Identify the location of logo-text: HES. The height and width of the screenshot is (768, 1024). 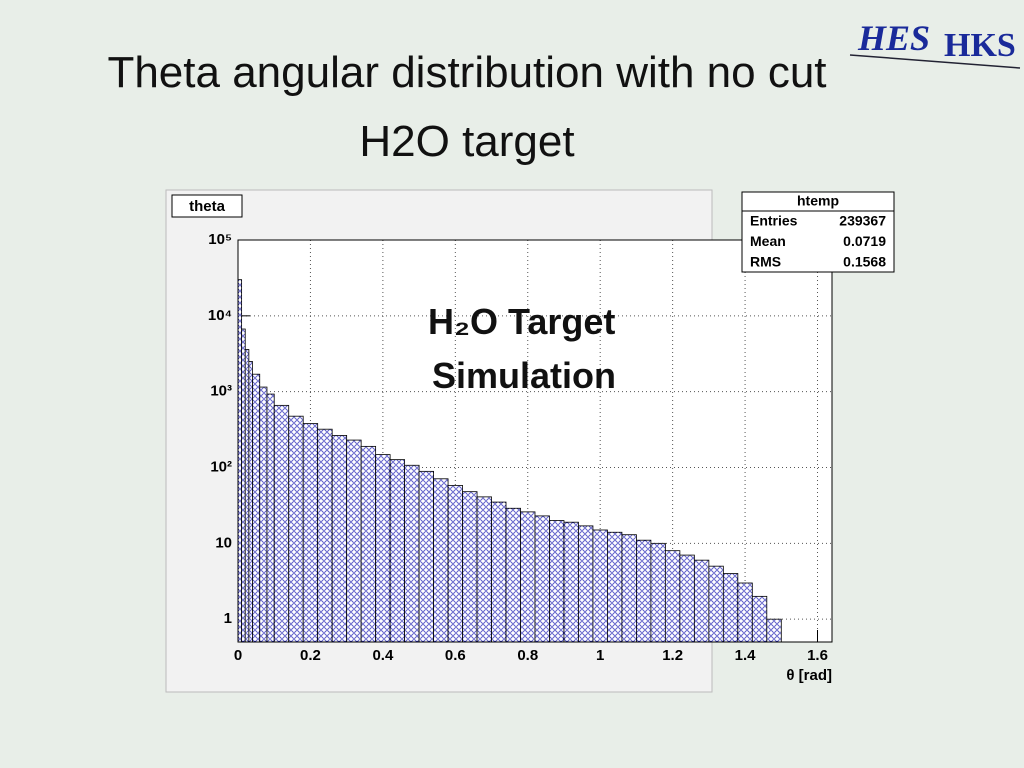
(893, 38).